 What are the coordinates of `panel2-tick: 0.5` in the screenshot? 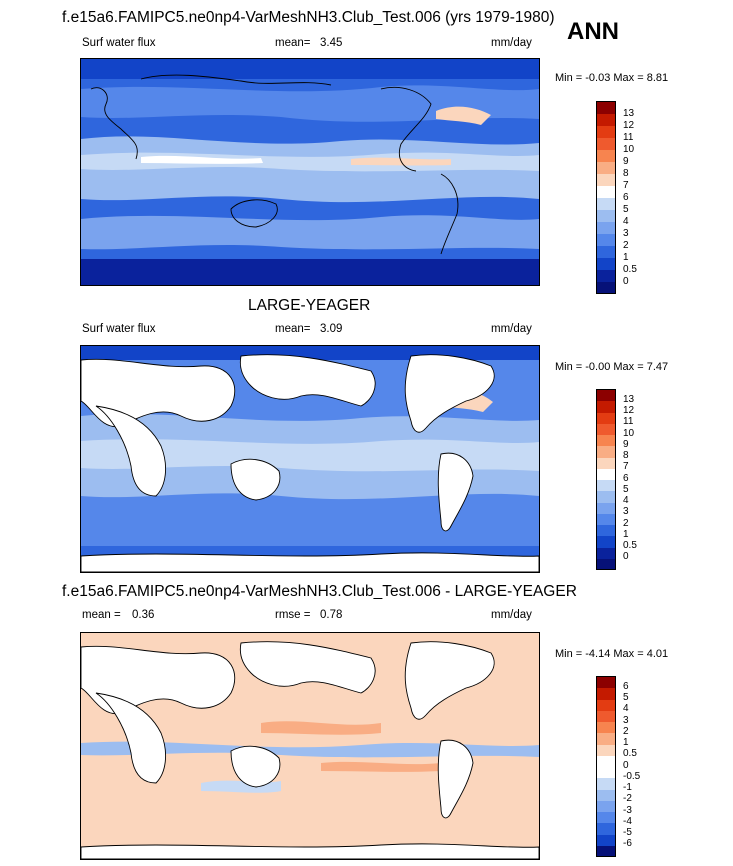 It's located at (630, 545).